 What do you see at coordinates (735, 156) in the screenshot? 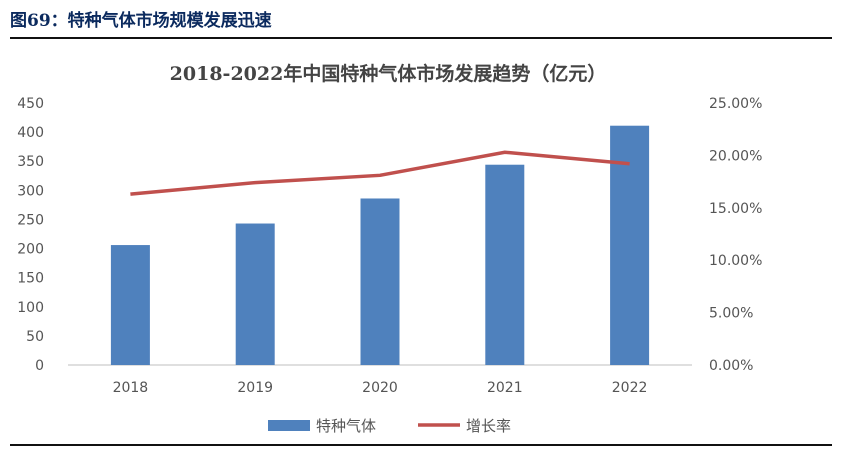
I see `right-tick-label: 20.00%` at bounding box center [735, 156].